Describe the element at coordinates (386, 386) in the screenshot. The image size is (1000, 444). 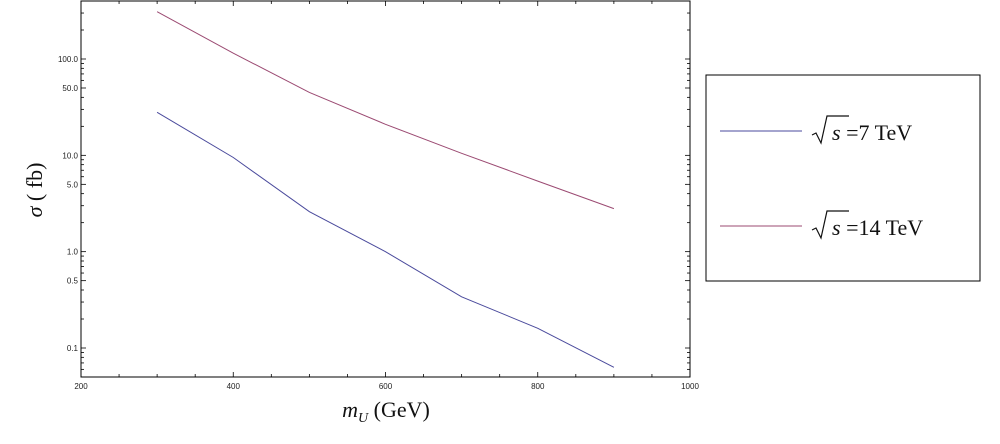
I see `x-tick-label: 600` at that location.